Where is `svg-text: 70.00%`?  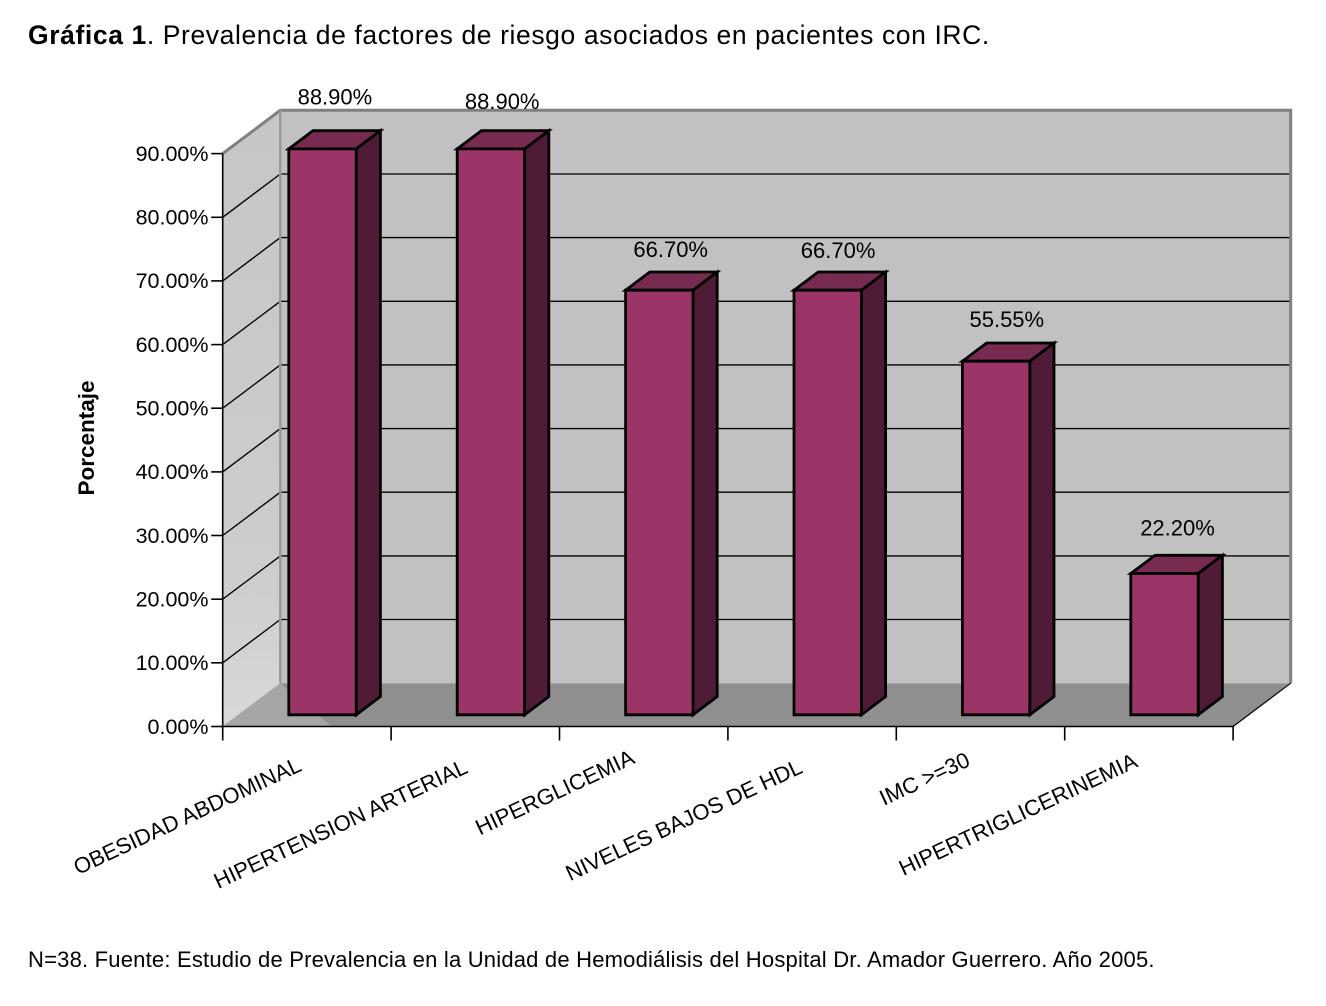
svg-text: 70.00% is located at coordinates (172, 281).